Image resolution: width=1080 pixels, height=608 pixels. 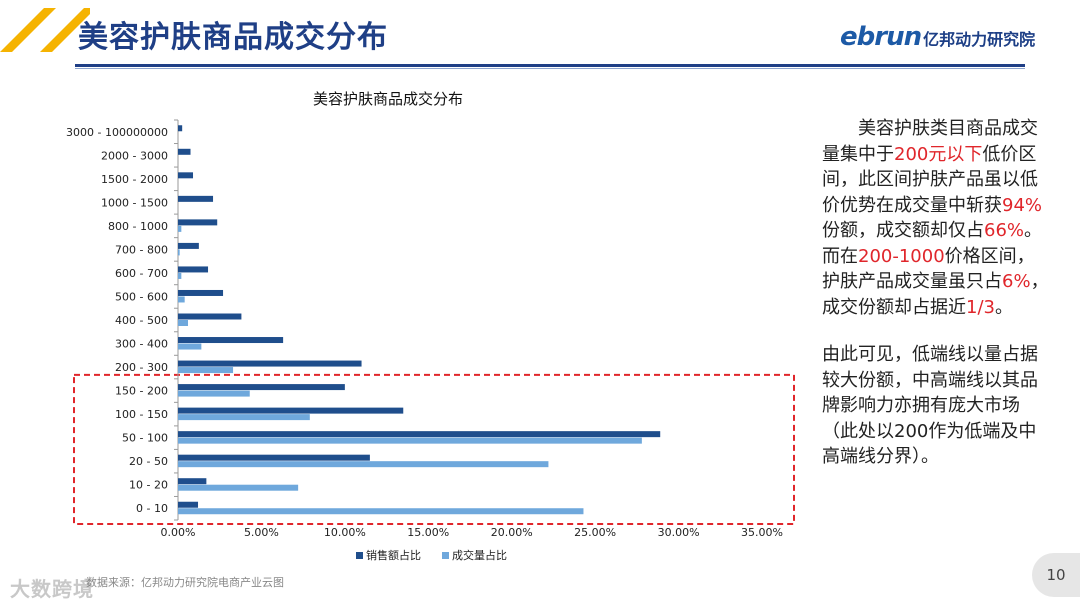 I want to click on legend-label-volume: 成交量占比, so click(x=479, y=555).